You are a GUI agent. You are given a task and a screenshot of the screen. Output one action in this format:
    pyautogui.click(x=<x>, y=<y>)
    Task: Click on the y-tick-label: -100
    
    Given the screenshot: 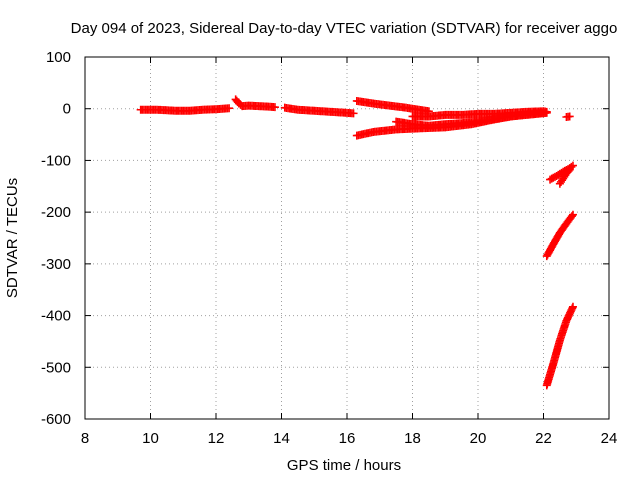 What is the action you would take?
    pyautogui.click(x=56, y=160)
    